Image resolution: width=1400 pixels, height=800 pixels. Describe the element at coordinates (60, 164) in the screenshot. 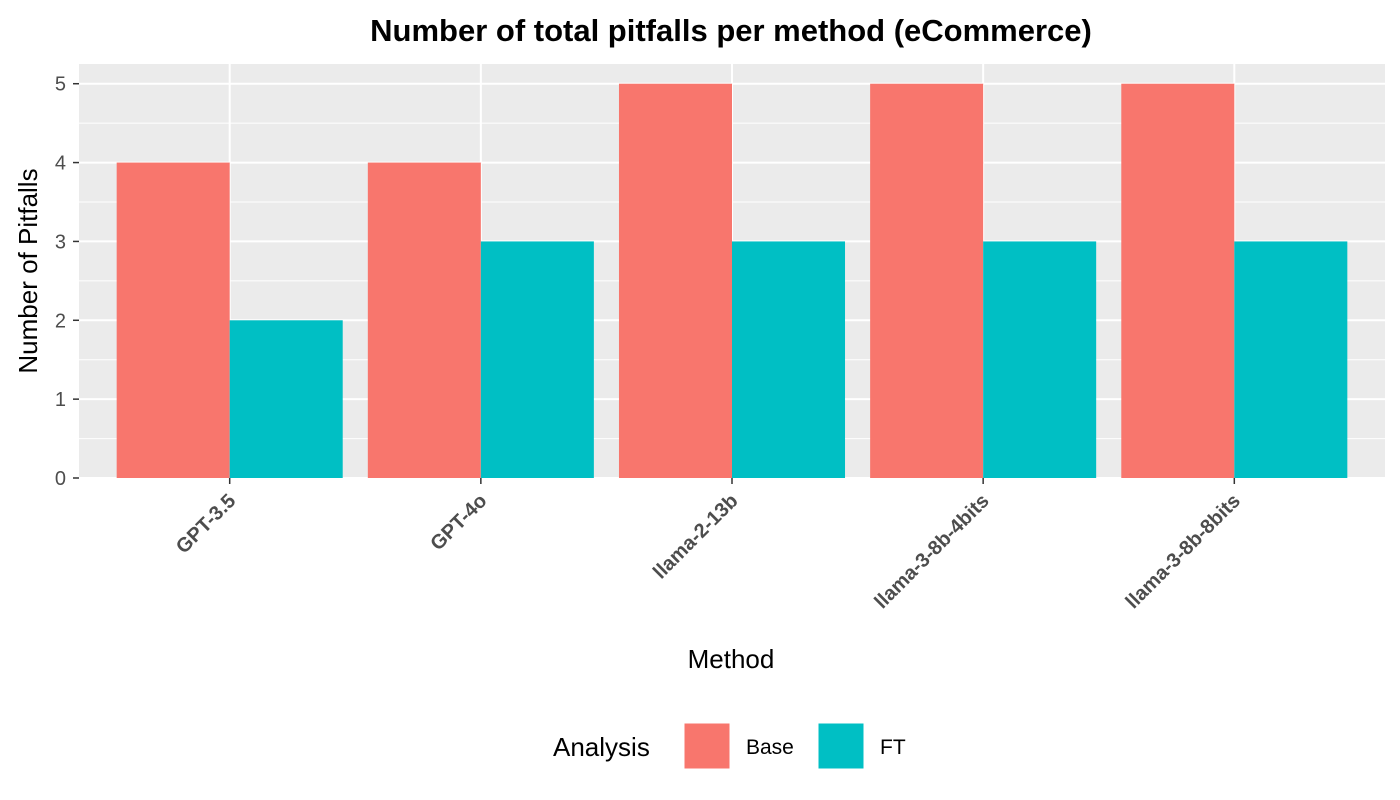

I see `y-tick-label: 4` at that location.